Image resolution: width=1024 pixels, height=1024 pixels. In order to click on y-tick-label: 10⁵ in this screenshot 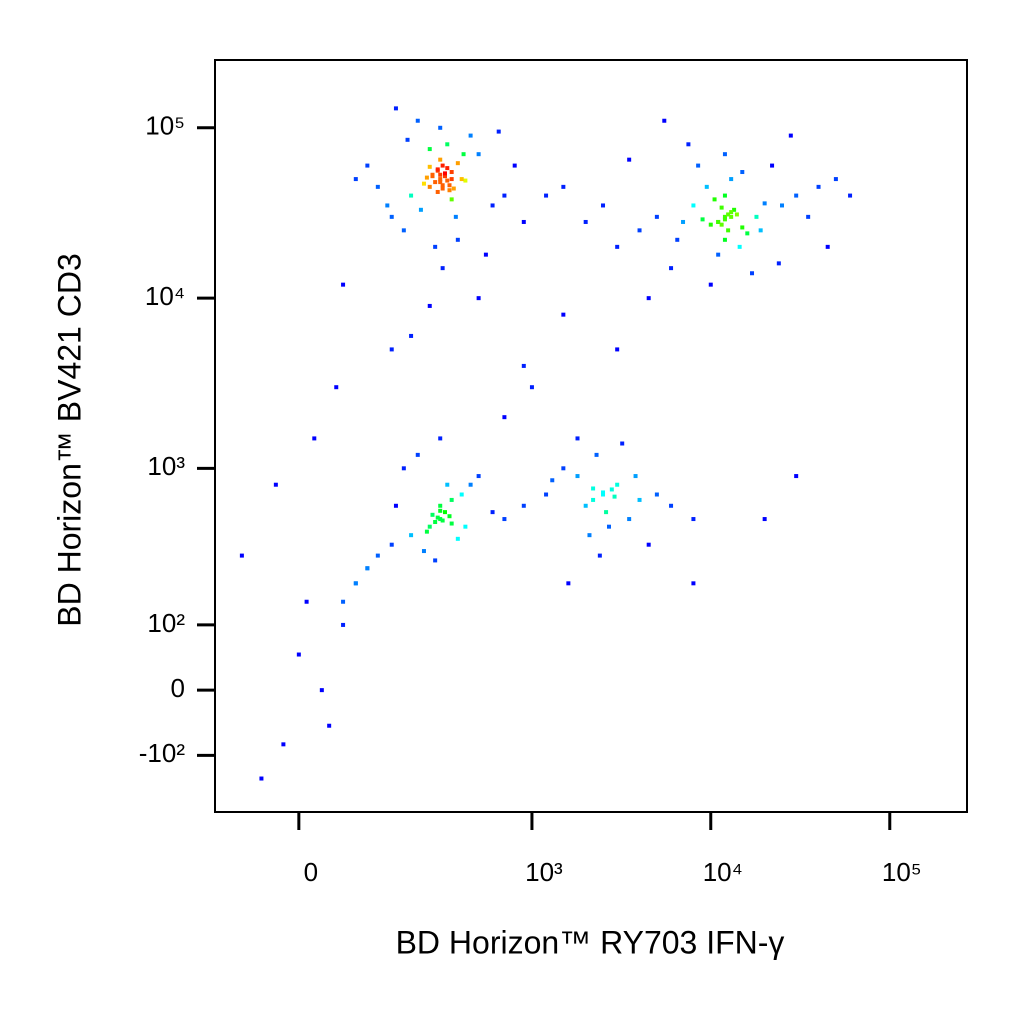, I will do `click(165, 126)`.